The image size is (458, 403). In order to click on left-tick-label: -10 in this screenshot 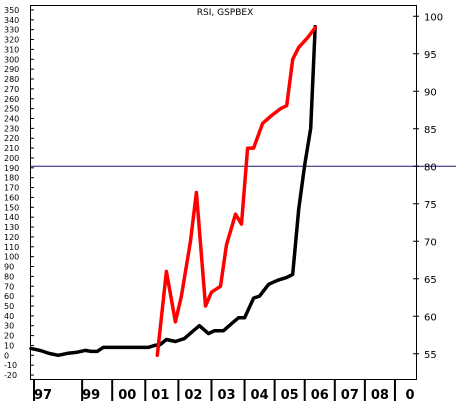, I will do `click(10, 365)`.